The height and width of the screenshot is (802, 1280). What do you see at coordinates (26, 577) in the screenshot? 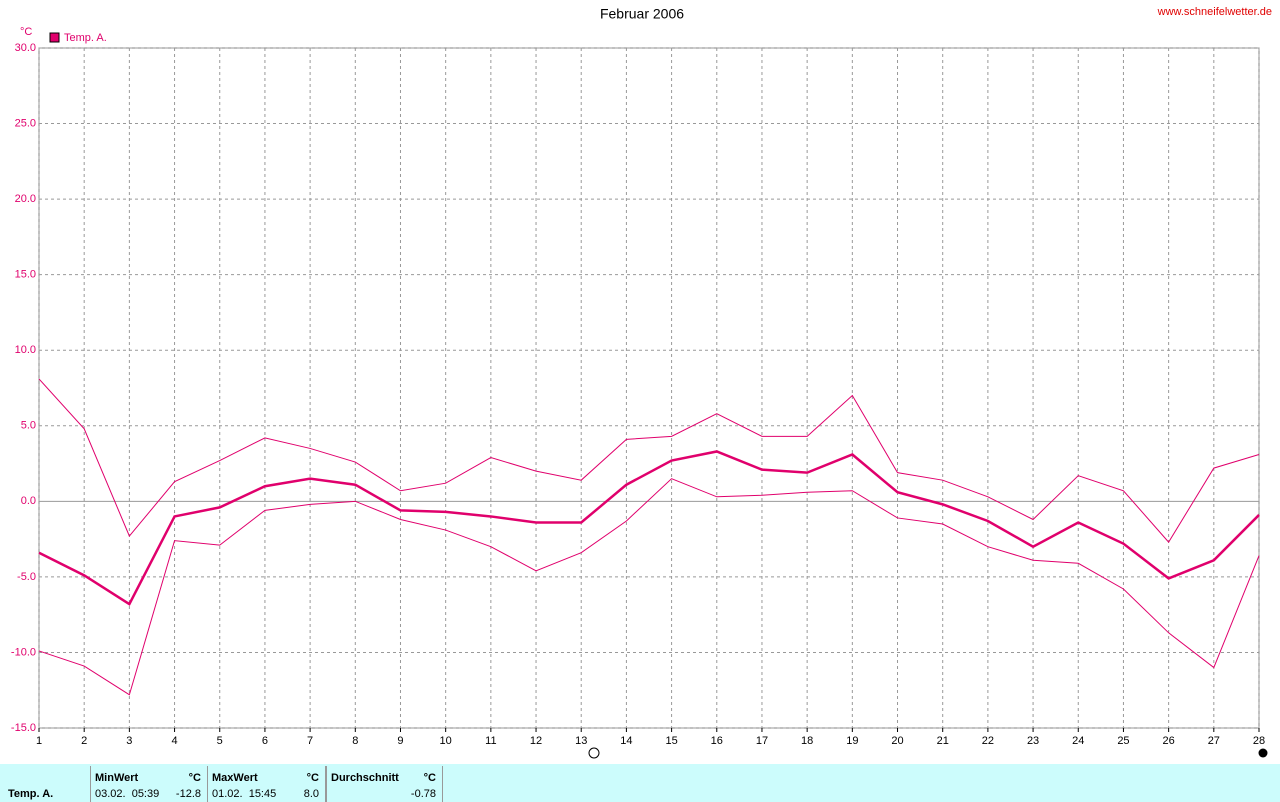
I see `y-tick-label: -5.0` at bounding box center [26, 577].